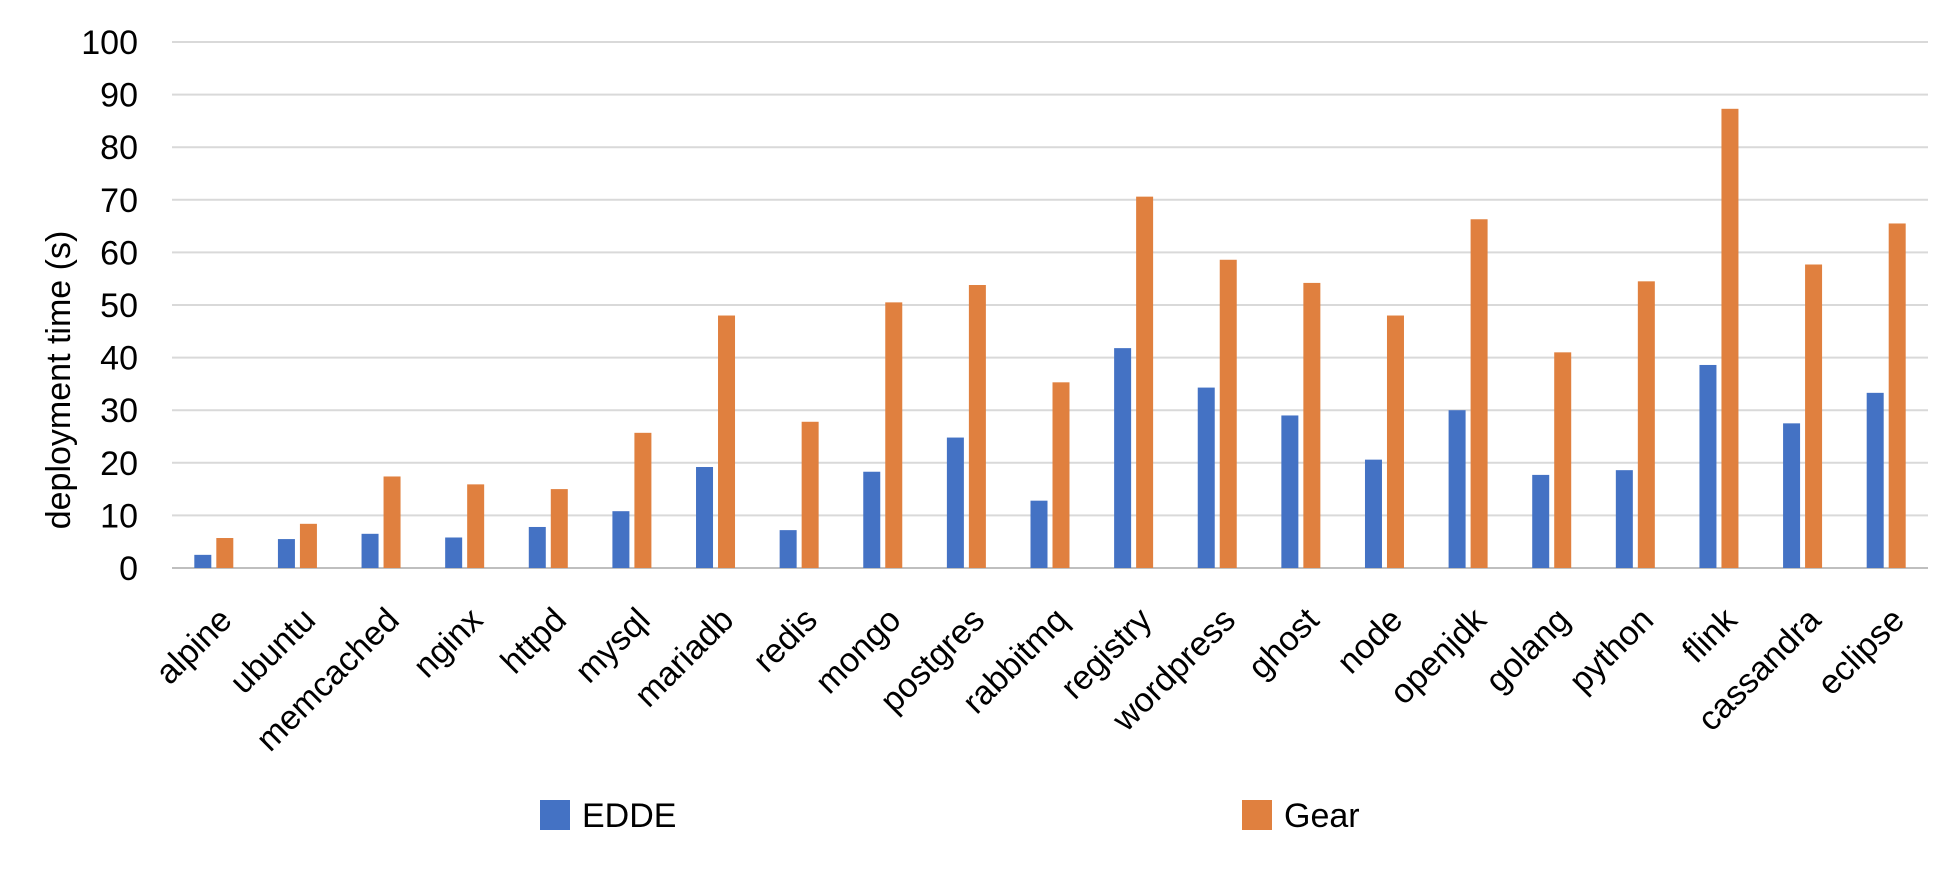 The height and width of the screenshot is (874, 1940). Describe the element at coordinates (1206, 477) in the screenshot. I see `bar-edde-wordpress` at that location.